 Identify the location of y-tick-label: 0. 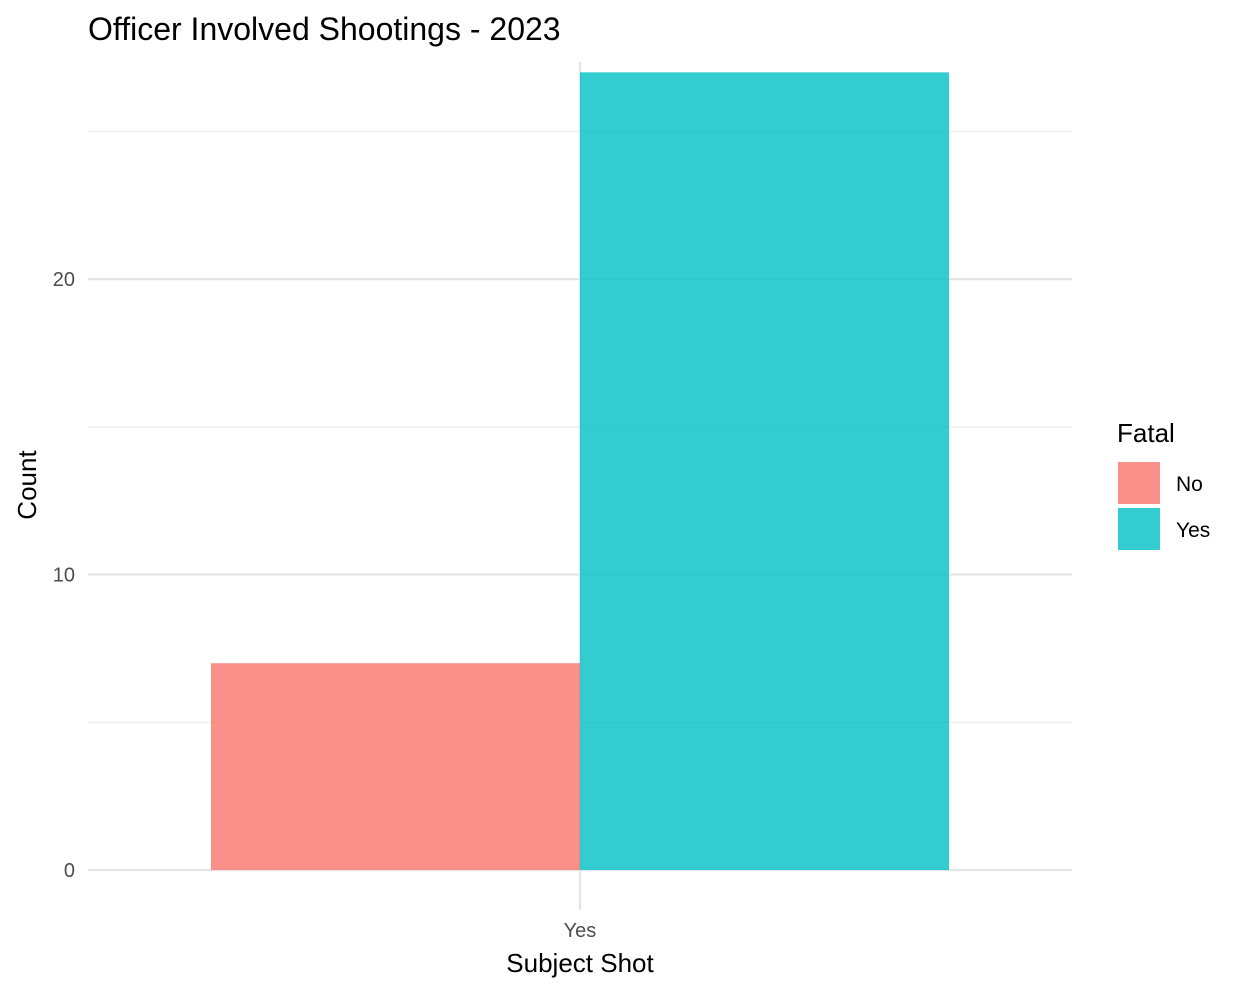
(69, 871).